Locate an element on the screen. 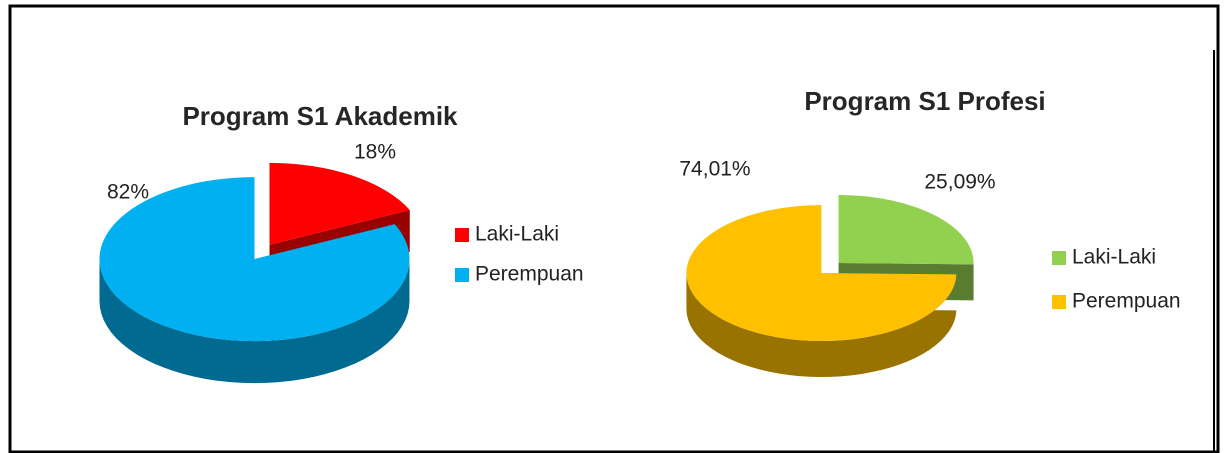 The height and width of the screenshot is (453, 1224). data-label: 82% is located at coordinates (128, 192).